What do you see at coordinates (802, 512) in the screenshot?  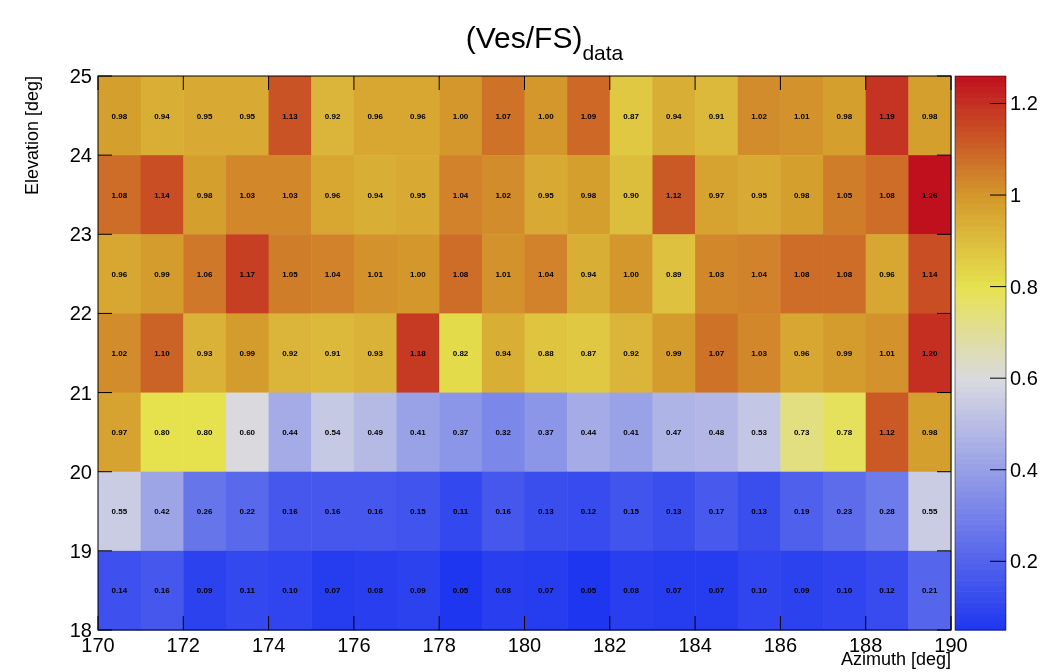 I see `data-label: 0.19` at bounding box center [802, 512].